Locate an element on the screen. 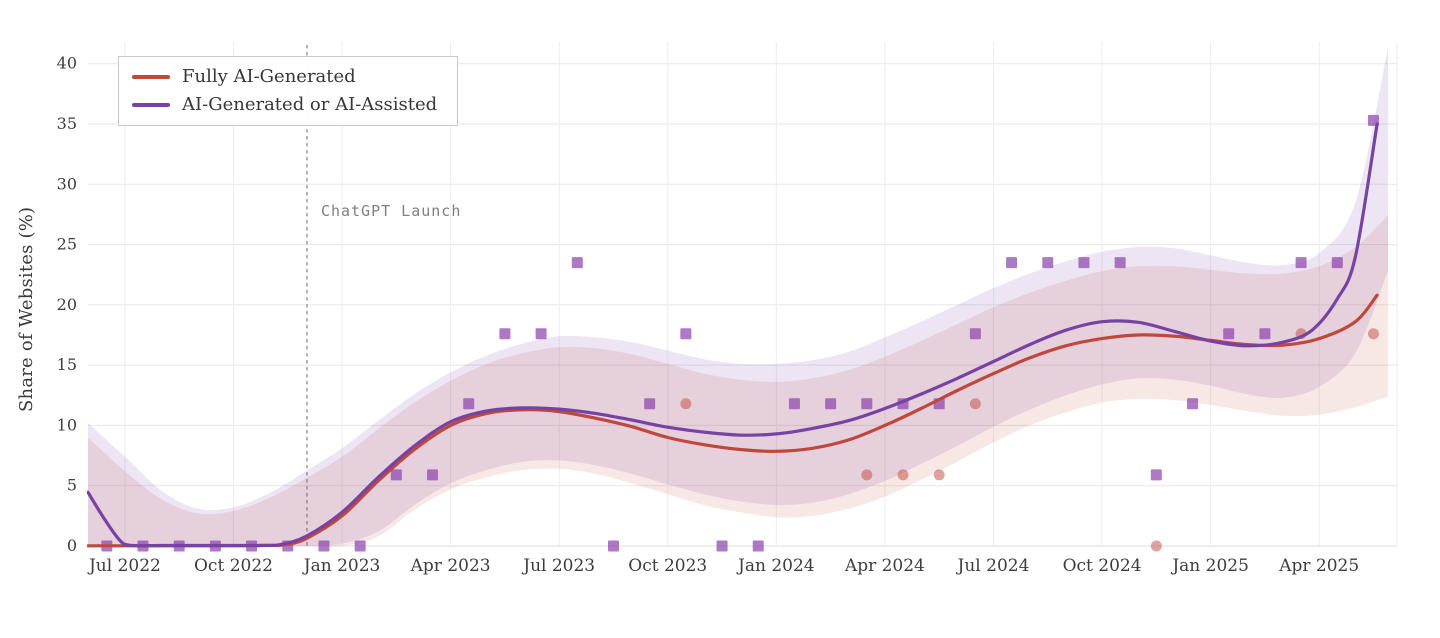 The width and height of the screenshot is (1440, 638). y-tick-label: 30 is located at coordinates (67, 183).